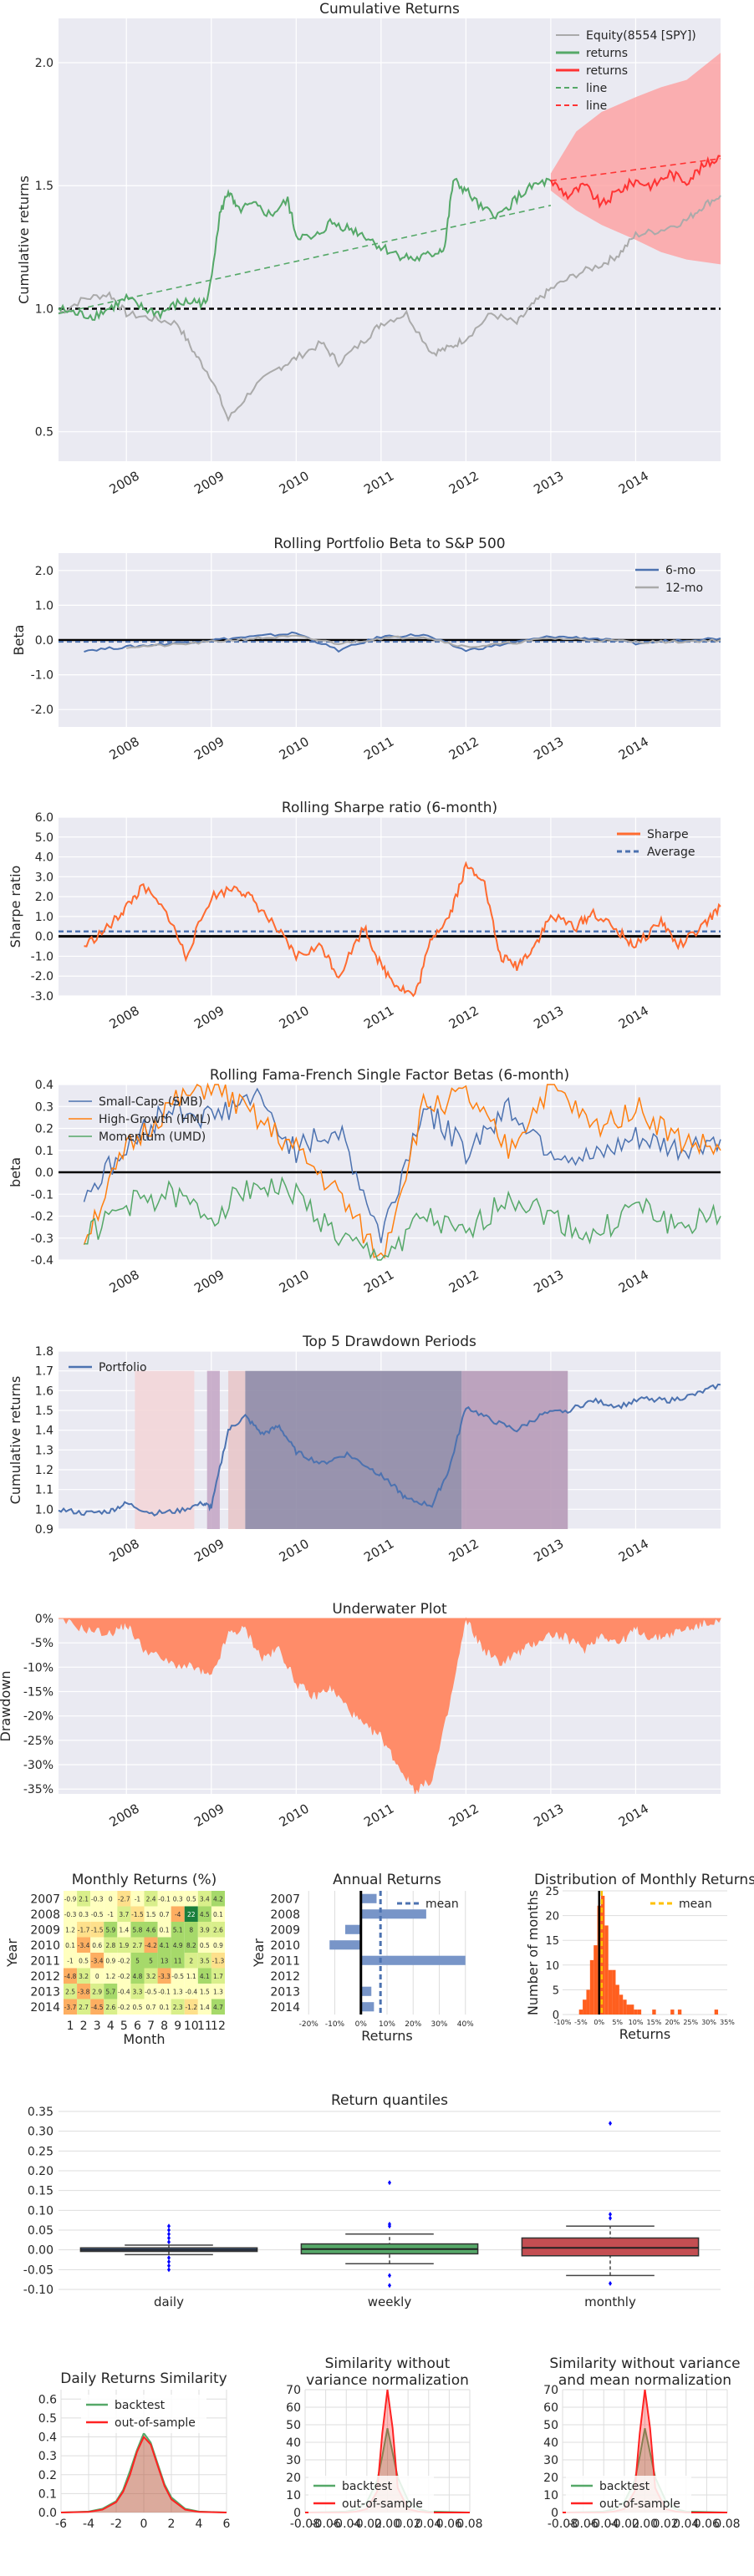  Describe the element at coordinates (45, 1946) in the screenshot. I see `monthly-year-label: 2010` at that location.